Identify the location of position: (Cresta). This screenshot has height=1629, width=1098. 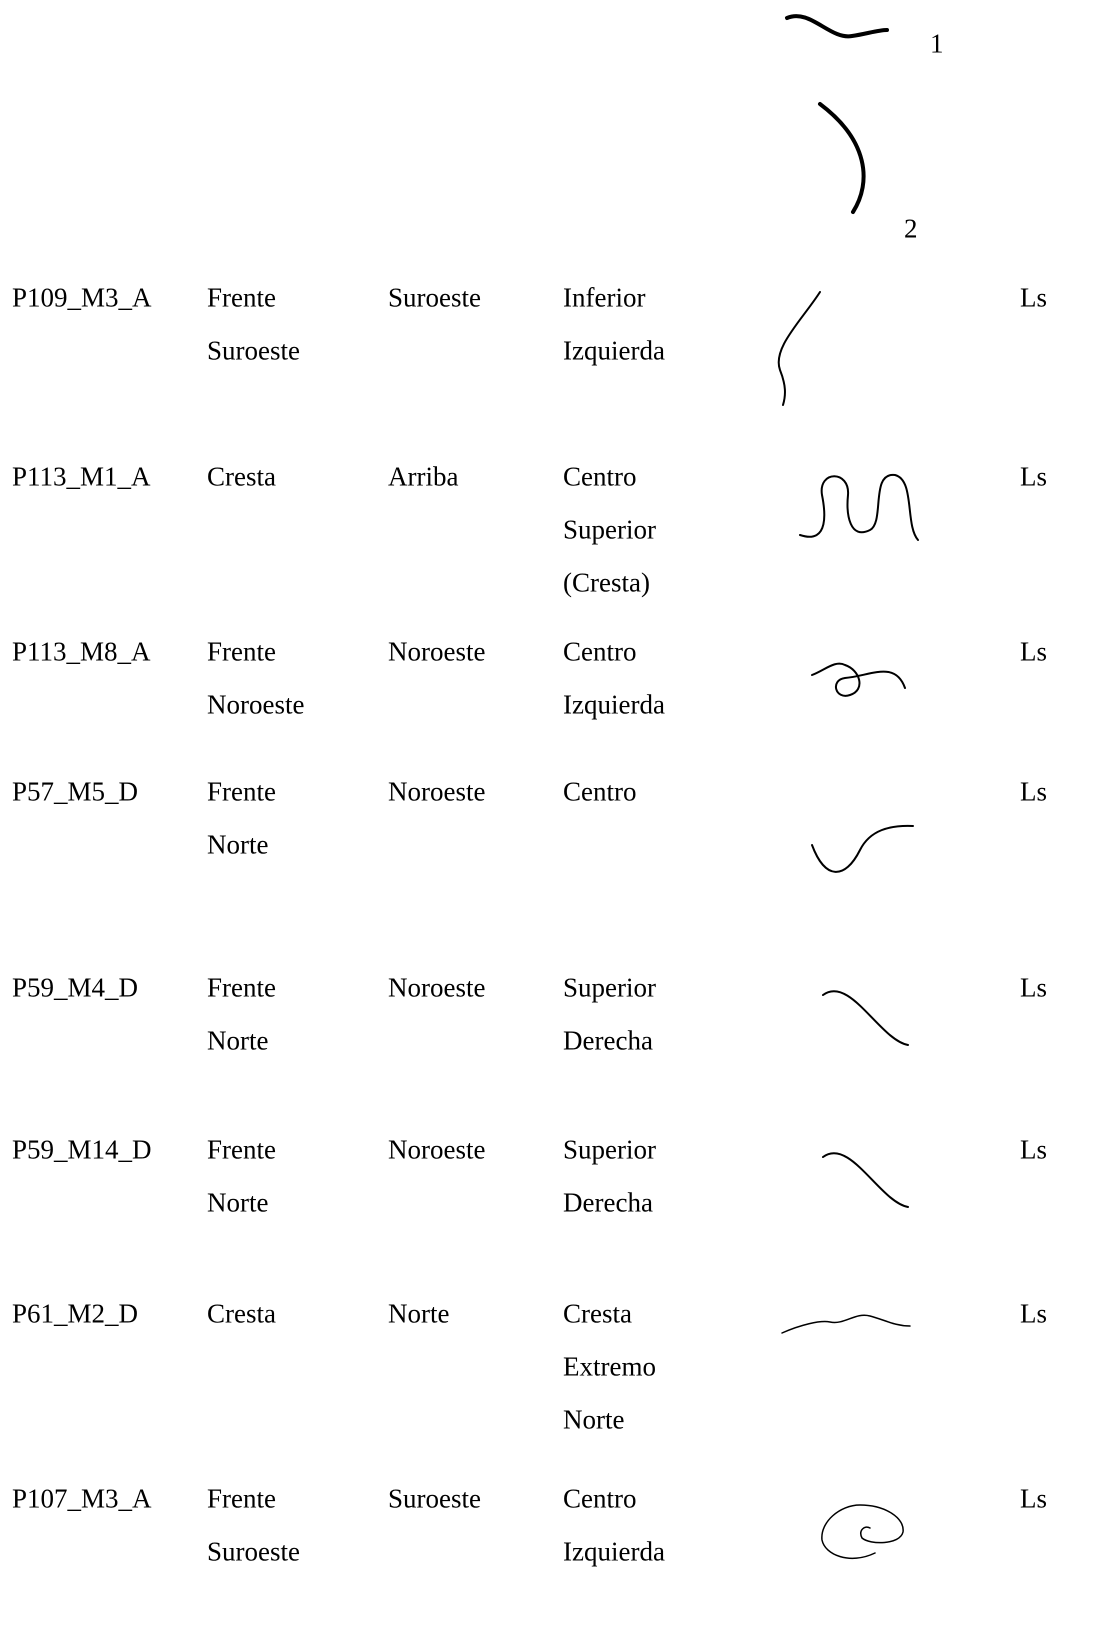
(606, 582).